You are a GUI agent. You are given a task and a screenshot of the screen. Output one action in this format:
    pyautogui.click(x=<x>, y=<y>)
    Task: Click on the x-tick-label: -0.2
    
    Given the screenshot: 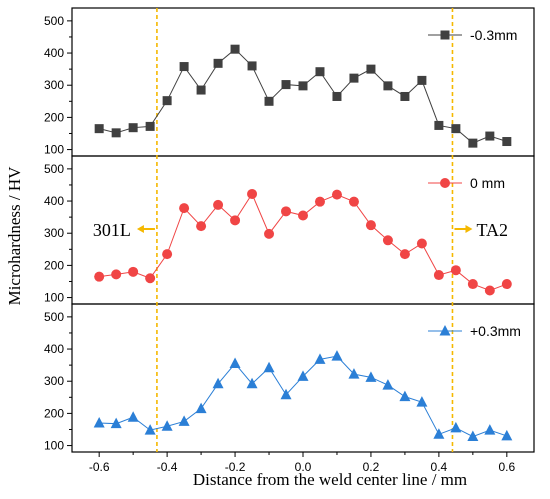 What is the action you would take?
    pyautogui.click(x=235, y=467)
    